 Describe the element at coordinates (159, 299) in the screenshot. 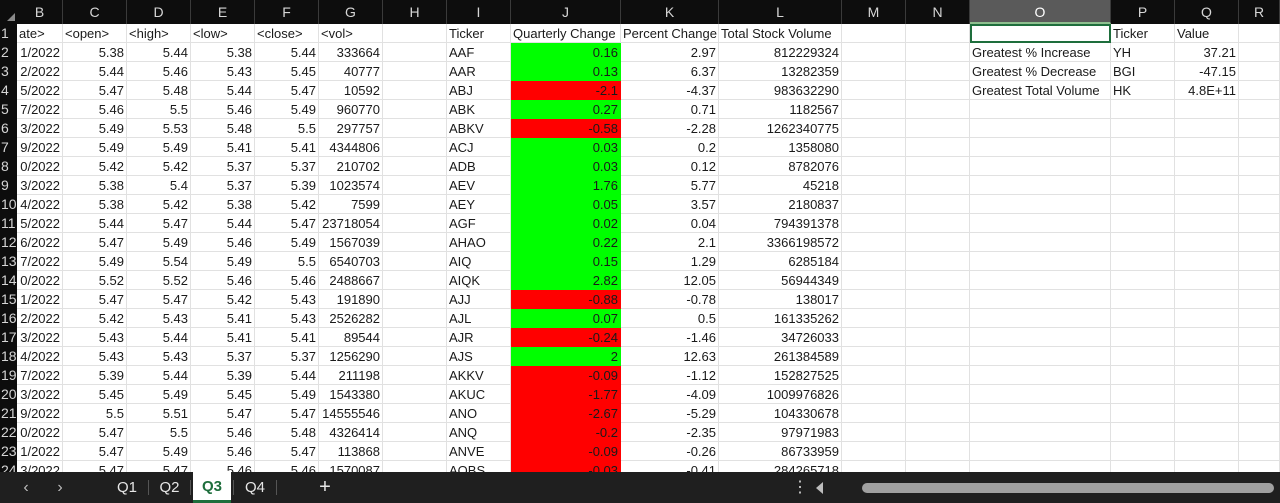

I see `cell-high: 5.47` at that location.